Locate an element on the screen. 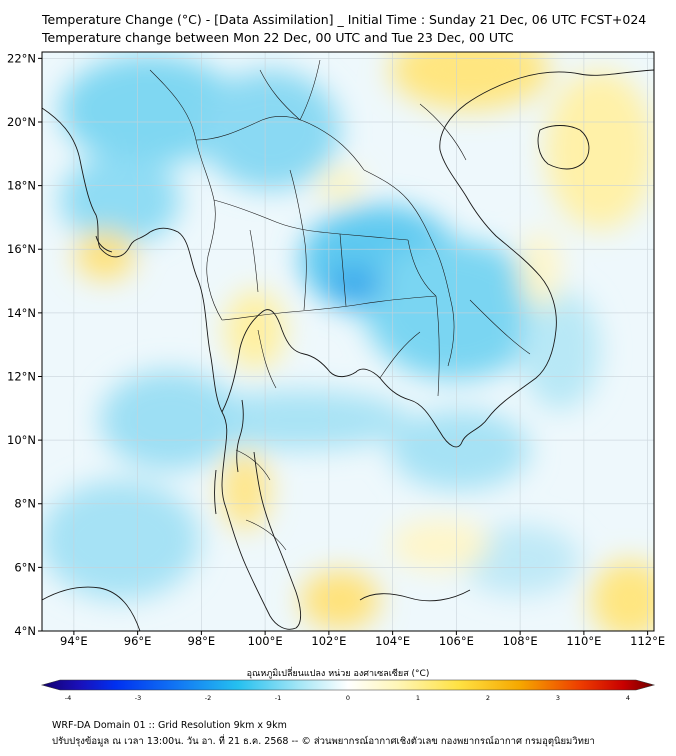 The image size is (676, 756). lat-tick-label: 8°N is located at coordinates (25, 504).